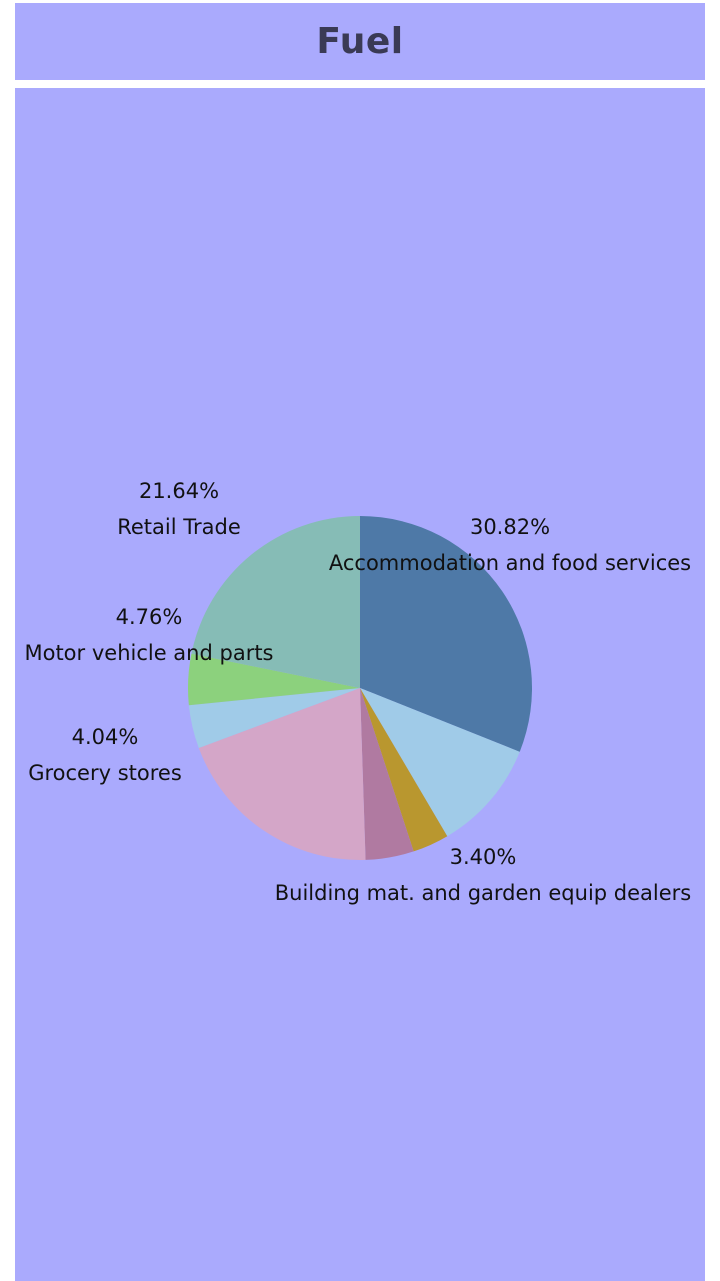  I want to click on slice-percent-label: 4.76%, so click(149, 617).